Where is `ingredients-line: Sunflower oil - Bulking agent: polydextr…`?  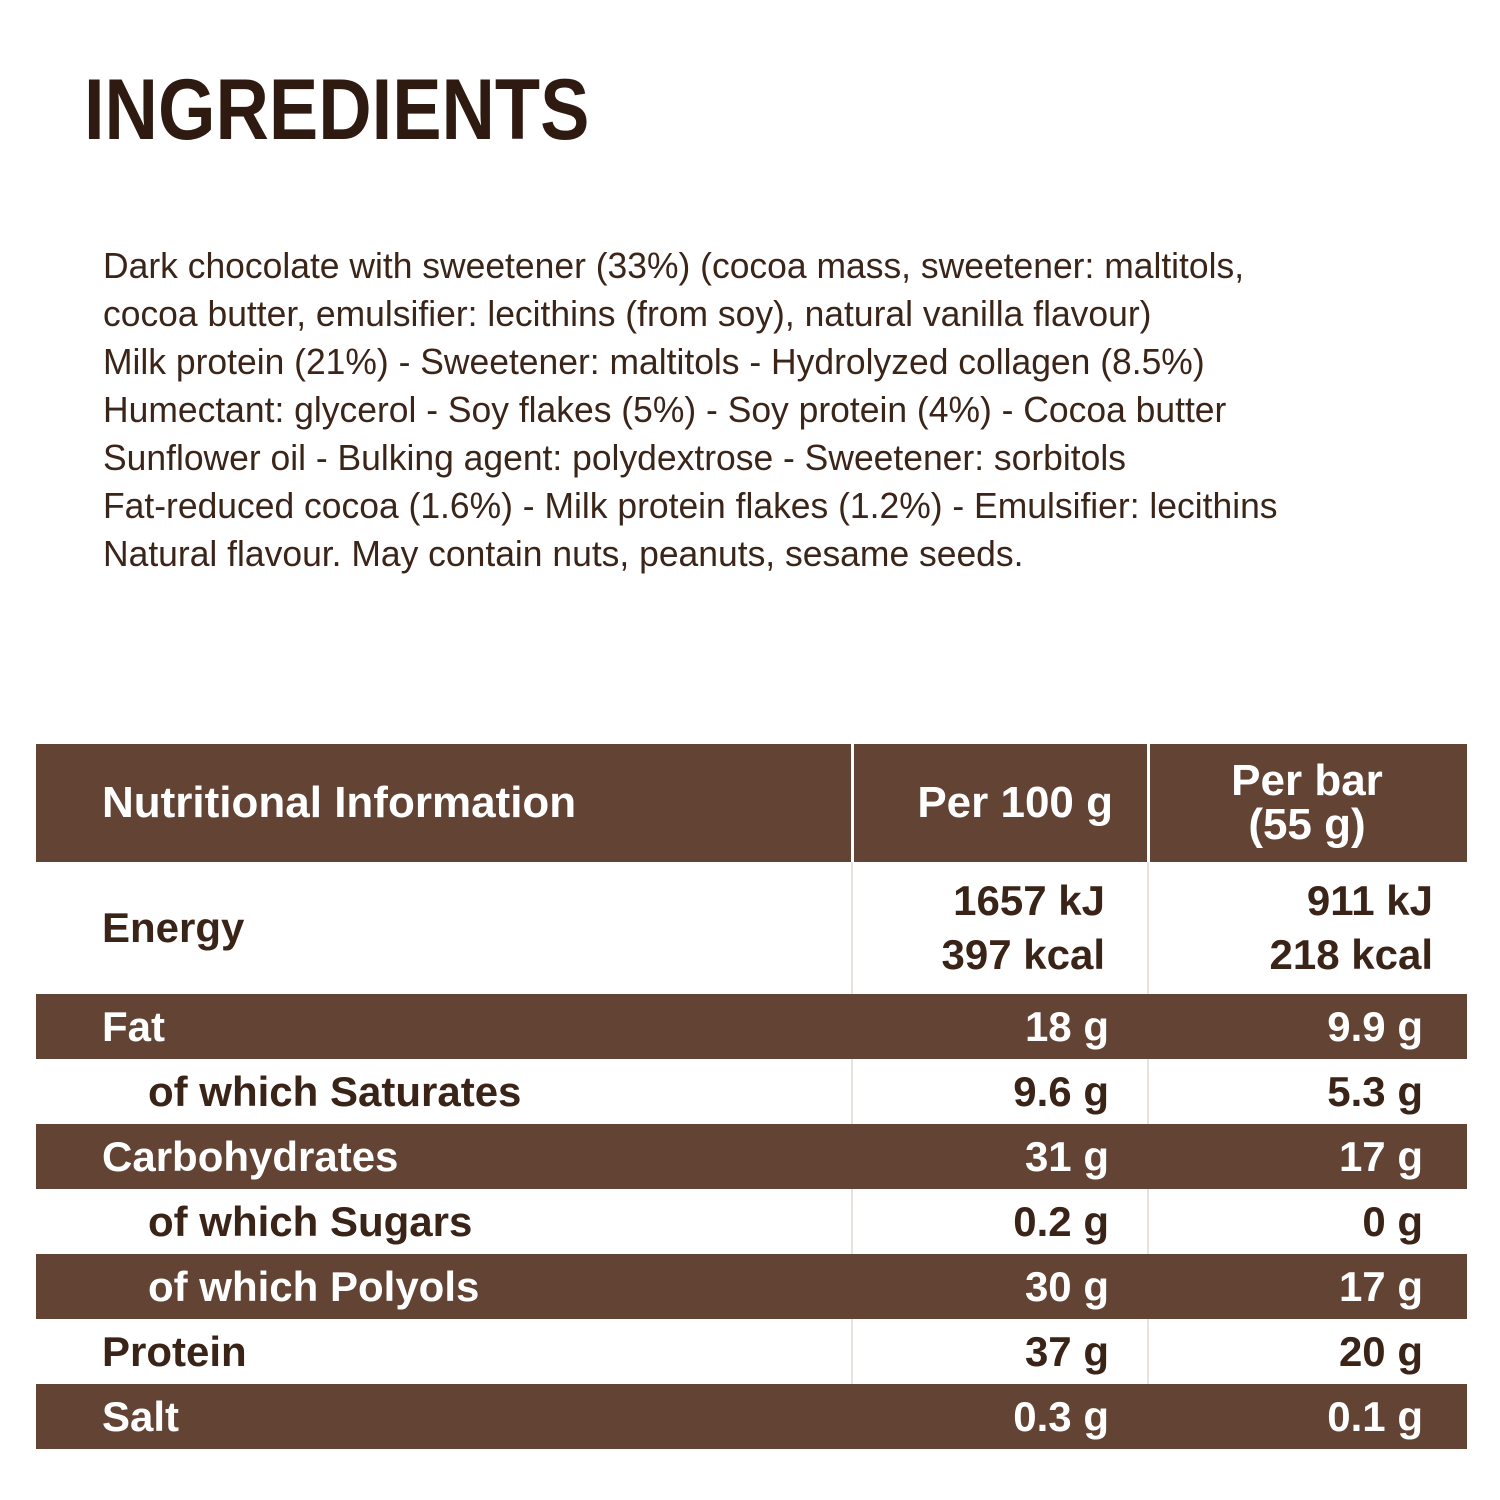
ingredients-line: Sunflower oil - Bulking agent: polydextr… is located at coordinates (614, 457).